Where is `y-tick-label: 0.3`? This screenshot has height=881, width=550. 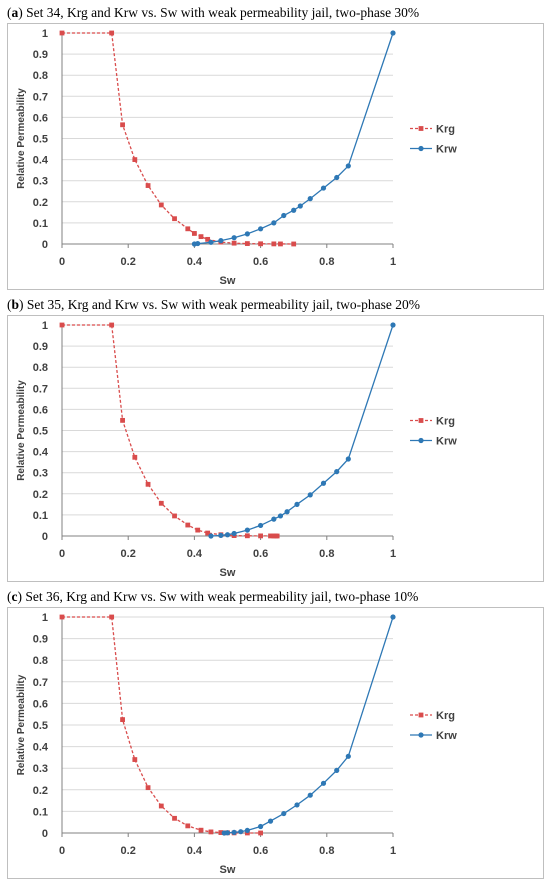
y-tick-label: 0.3 is located at coordinates (40, 474).